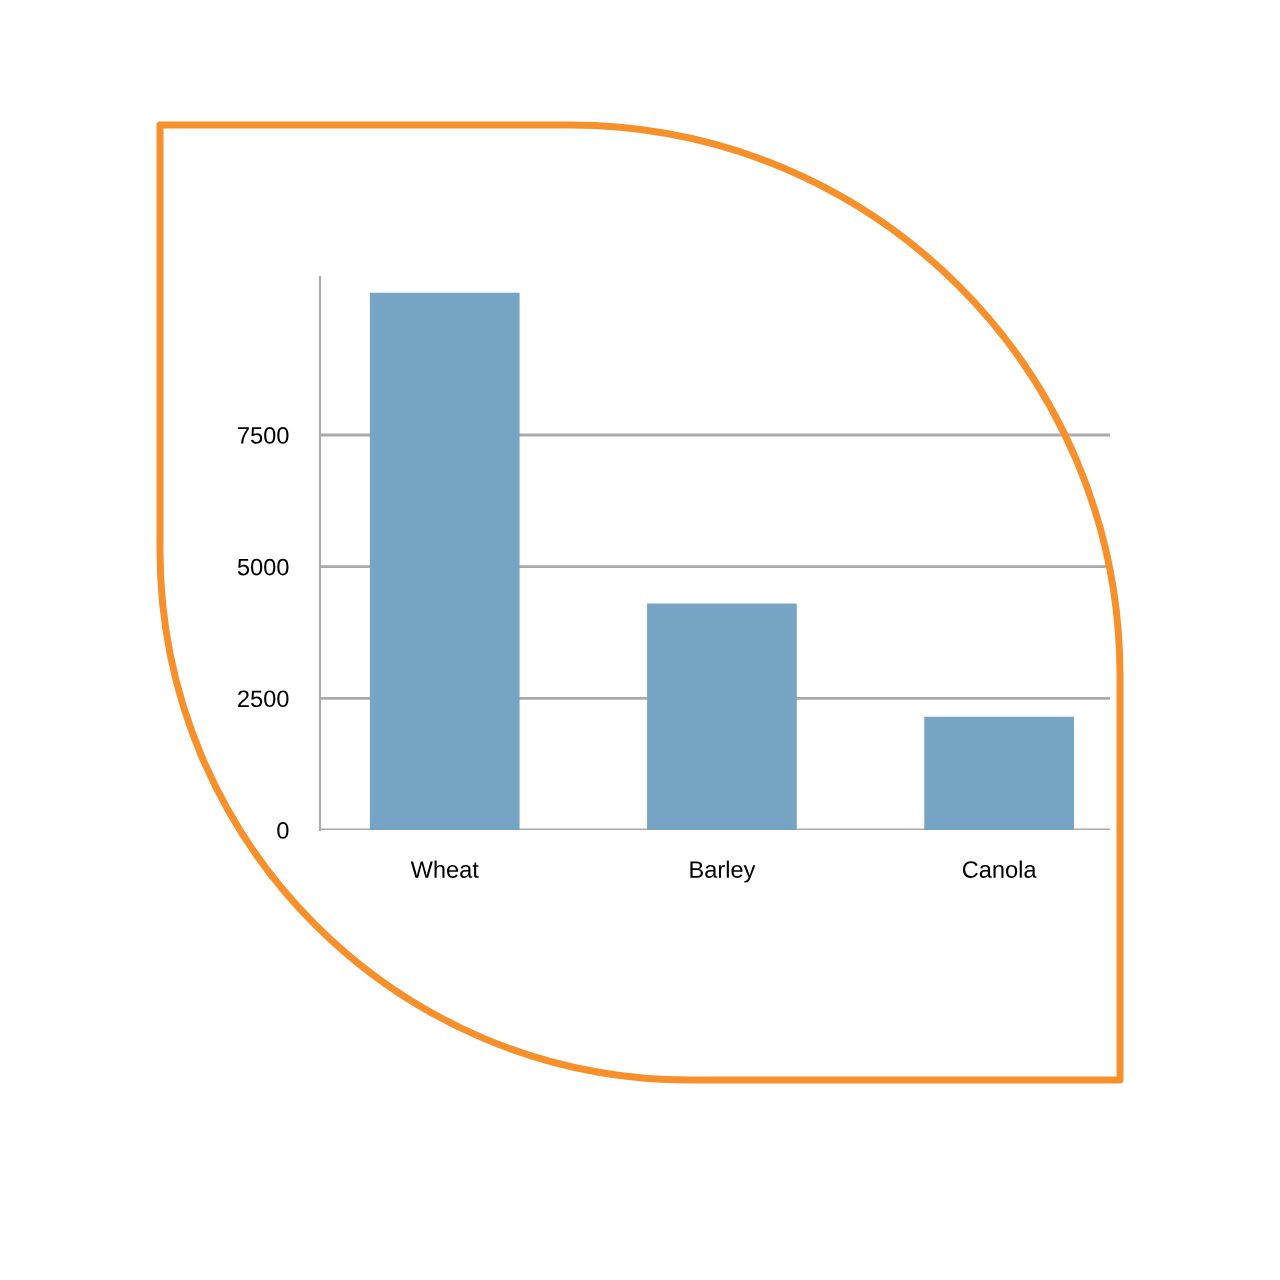 This screenshot has width=1280, height=1280. What do you see at coordinates (999, 869) in the screenshot?
I see `x-tick-label: Canola` at bounding box center [999, 869].